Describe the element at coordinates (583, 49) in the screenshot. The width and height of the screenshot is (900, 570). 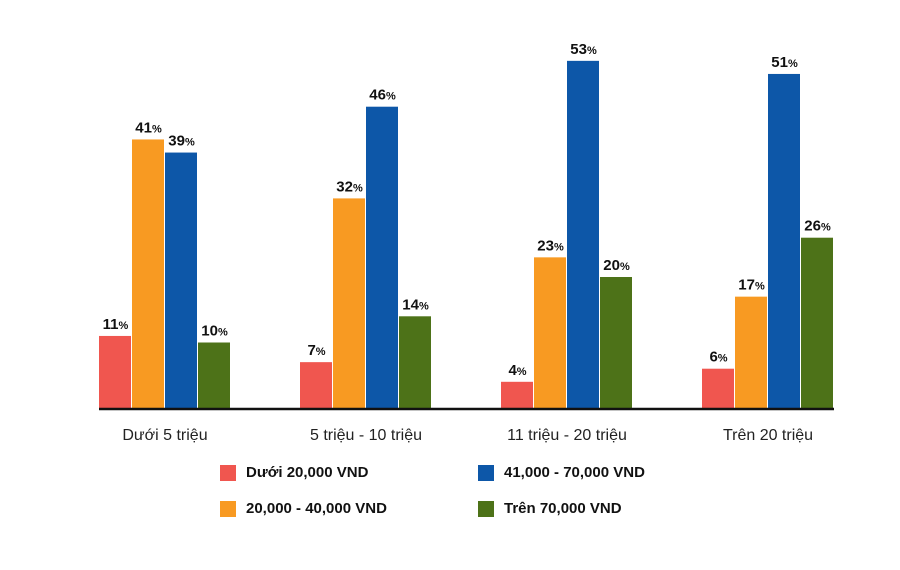
I see `value-label-11-trieu-20-trieu-series-3: 53%` at that location.